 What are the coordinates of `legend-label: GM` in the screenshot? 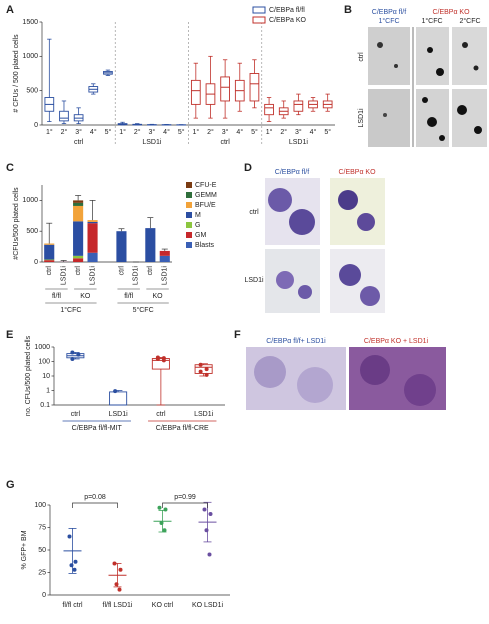 It's located at (200, 235).